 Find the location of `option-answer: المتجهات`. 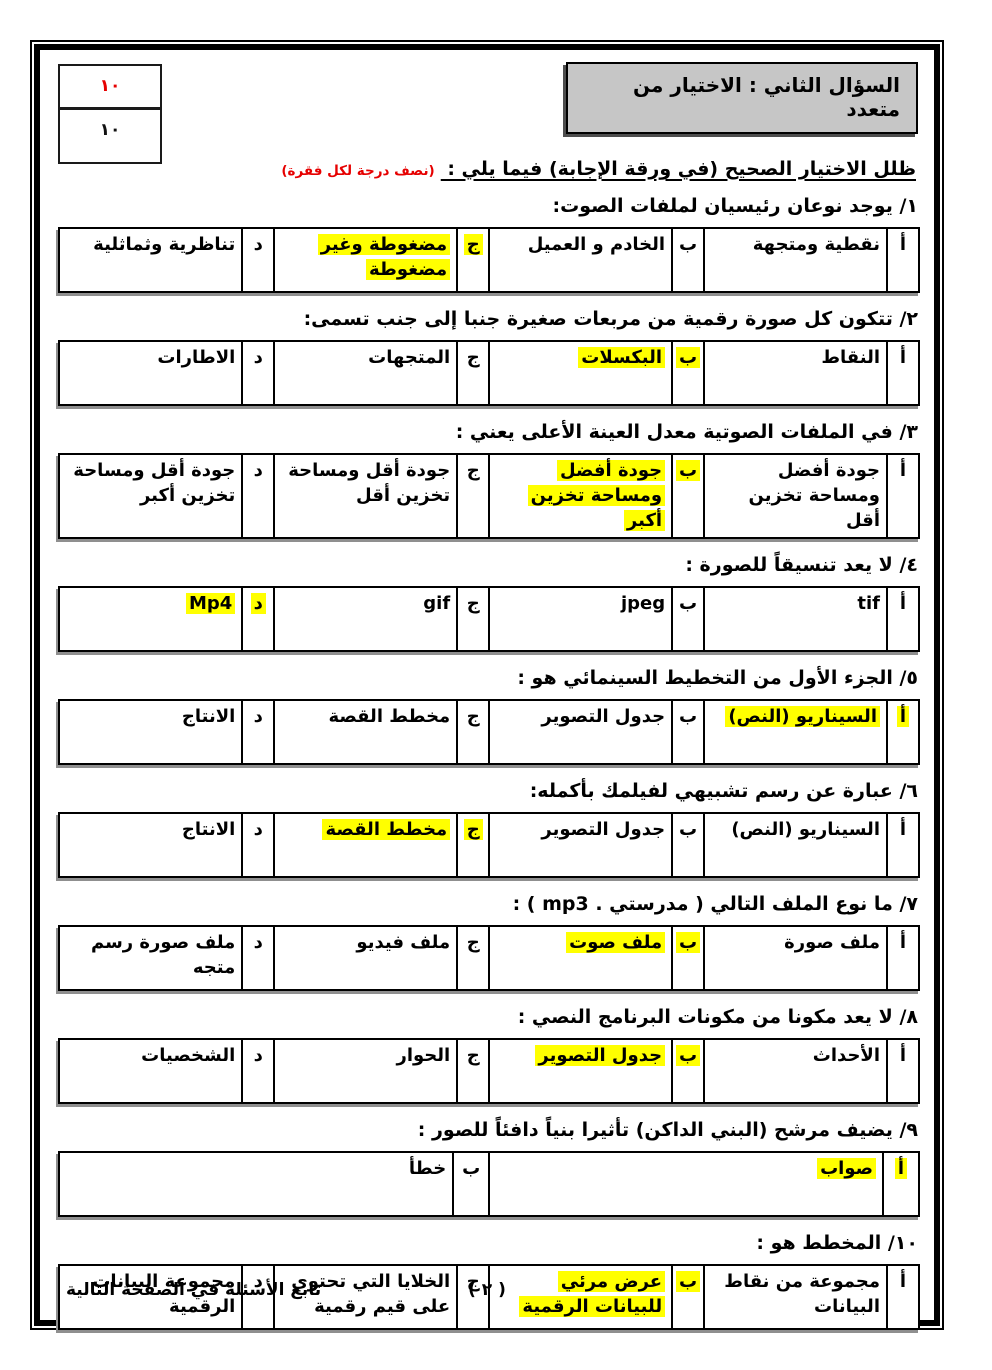

option-answer: المتجهات is located at coordinates (366, 373).